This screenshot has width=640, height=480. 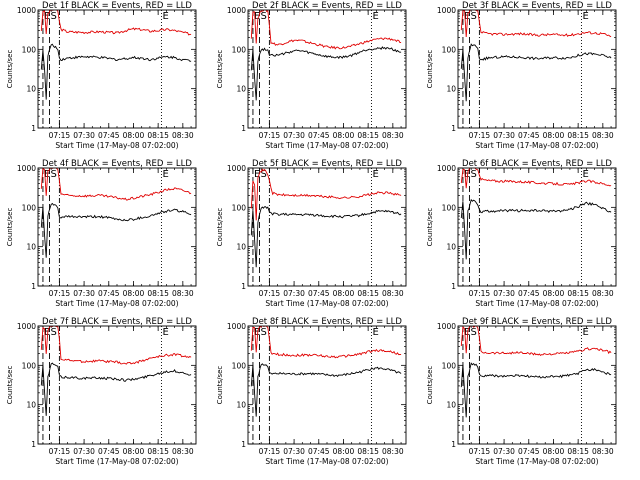 I want to click on chart-title: Det 3f BLACK = Events, RED = LLD, so click(x=537, y=6).